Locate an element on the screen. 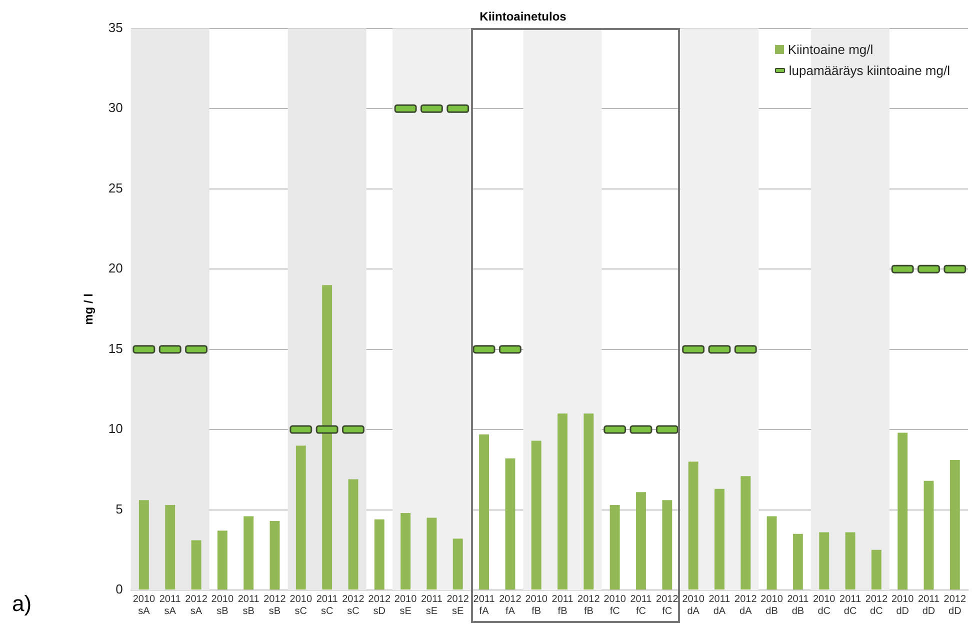 The image size is (972, 627). x-tick-label: 2011 dD is located at coordinates (929, 605).